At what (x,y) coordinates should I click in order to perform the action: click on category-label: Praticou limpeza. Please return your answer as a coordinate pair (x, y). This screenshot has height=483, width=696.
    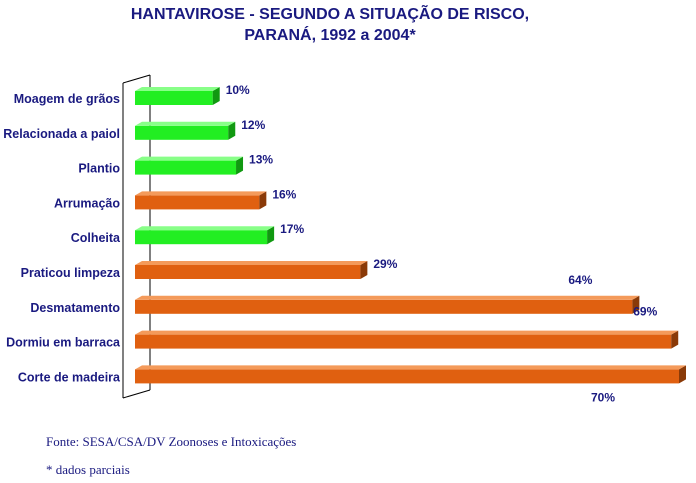
    Looking at the image, I should click on (71, 273).